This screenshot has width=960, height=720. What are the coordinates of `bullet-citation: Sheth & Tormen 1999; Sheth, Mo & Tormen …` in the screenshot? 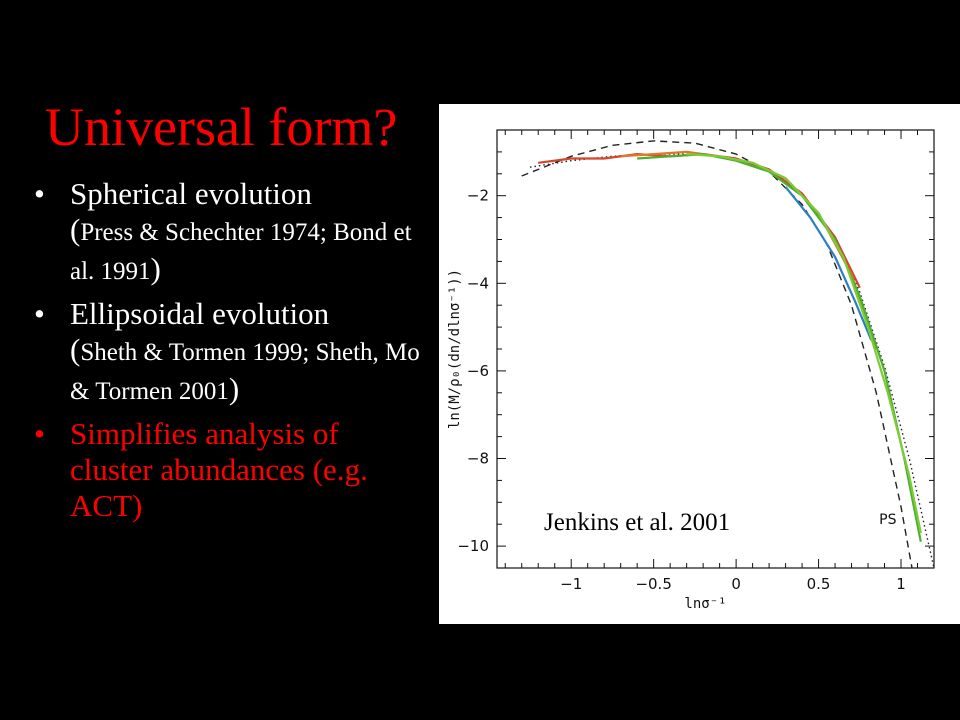 It's located at (245, 372).